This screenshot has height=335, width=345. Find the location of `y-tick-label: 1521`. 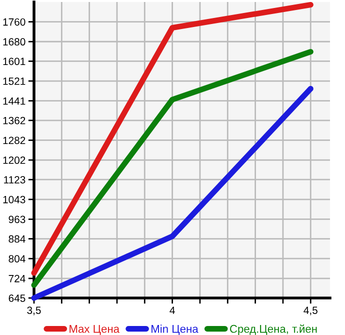

y-tick-label: 1521 is located at coordinates (14, 81).